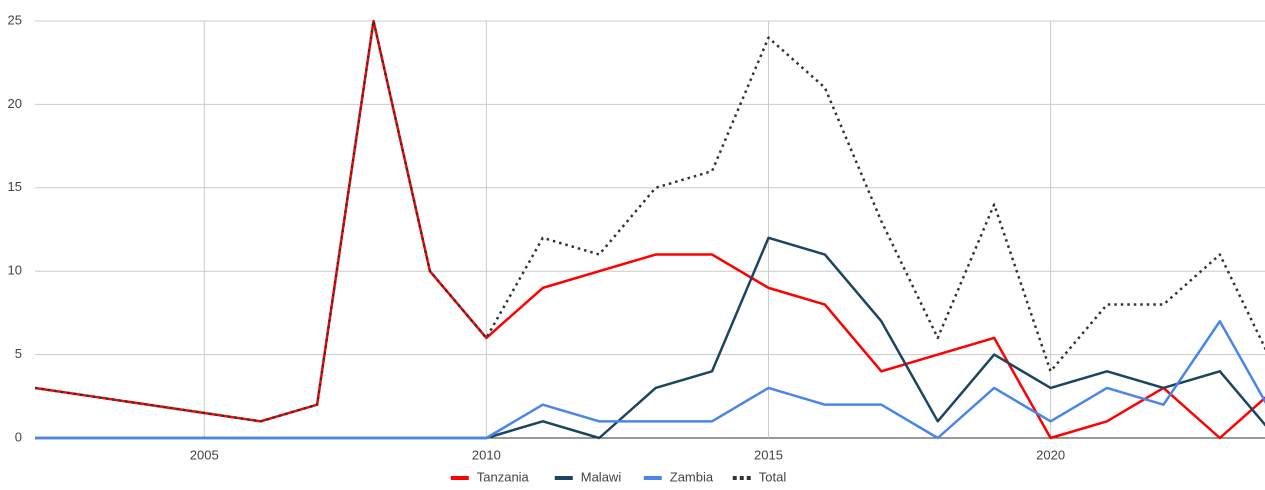 Image resolution: width=1265 pixels, height=490 pixels. I want to click on y-tick-label: 15, so click(15, 186).